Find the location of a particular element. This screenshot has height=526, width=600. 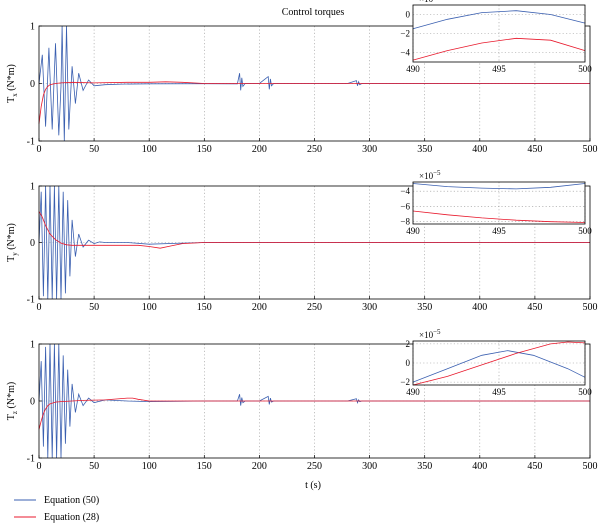

inset-plot: 490 495 500 −4 −6 −8 ×10⁻⁵ is located at coordinates (496, 202).